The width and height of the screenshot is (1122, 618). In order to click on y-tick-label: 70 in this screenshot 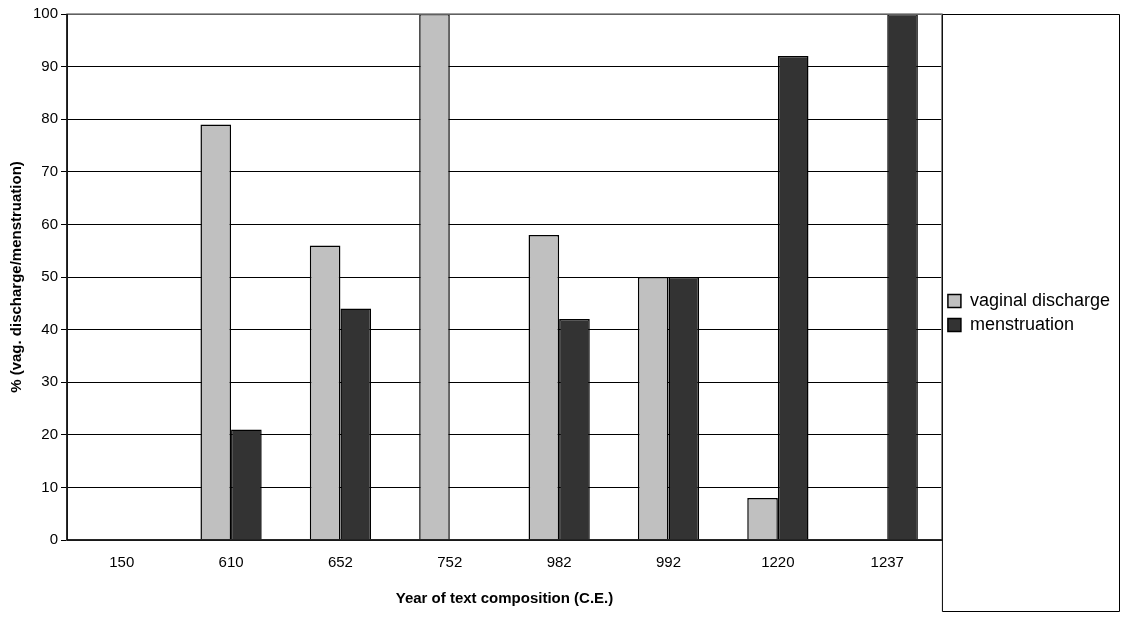, I will do `click(50, 170)`.